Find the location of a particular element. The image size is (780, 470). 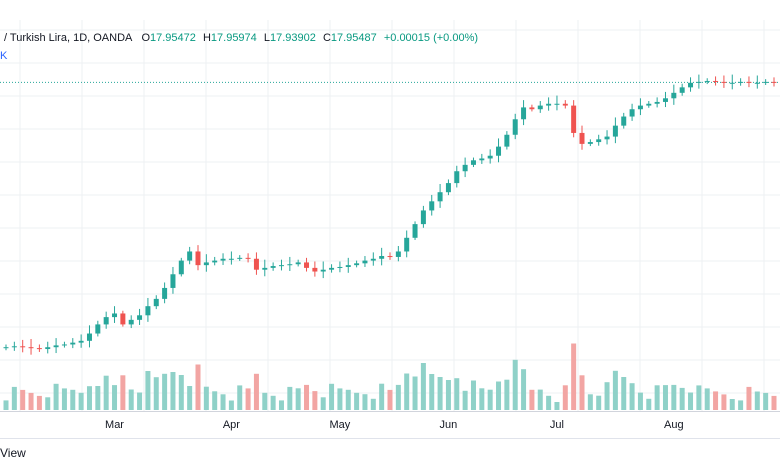

symbol-title: / Turkish Lira, 1D, OANDA is located at coordinates (68, 38).